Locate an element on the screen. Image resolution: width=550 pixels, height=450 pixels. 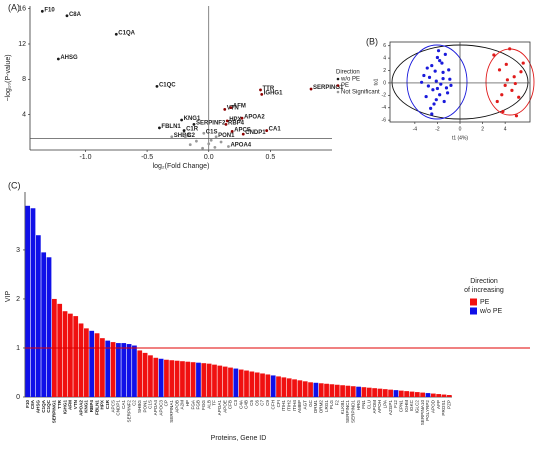
legend-label: PE is located at coordinates (345, 86).